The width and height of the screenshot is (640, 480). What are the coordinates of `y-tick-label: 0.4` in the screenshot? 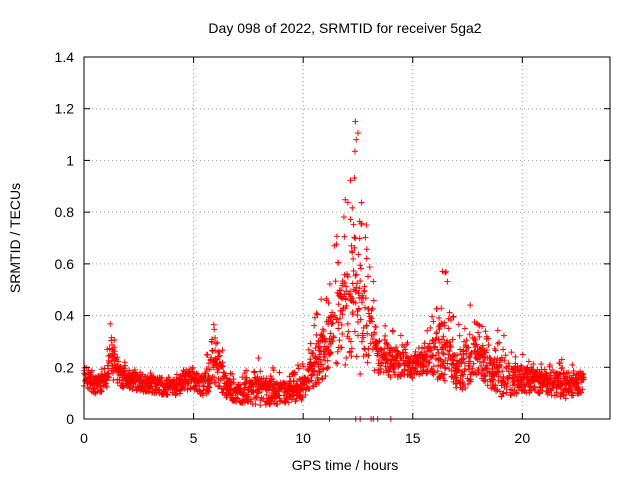 It's located at (65, 316).